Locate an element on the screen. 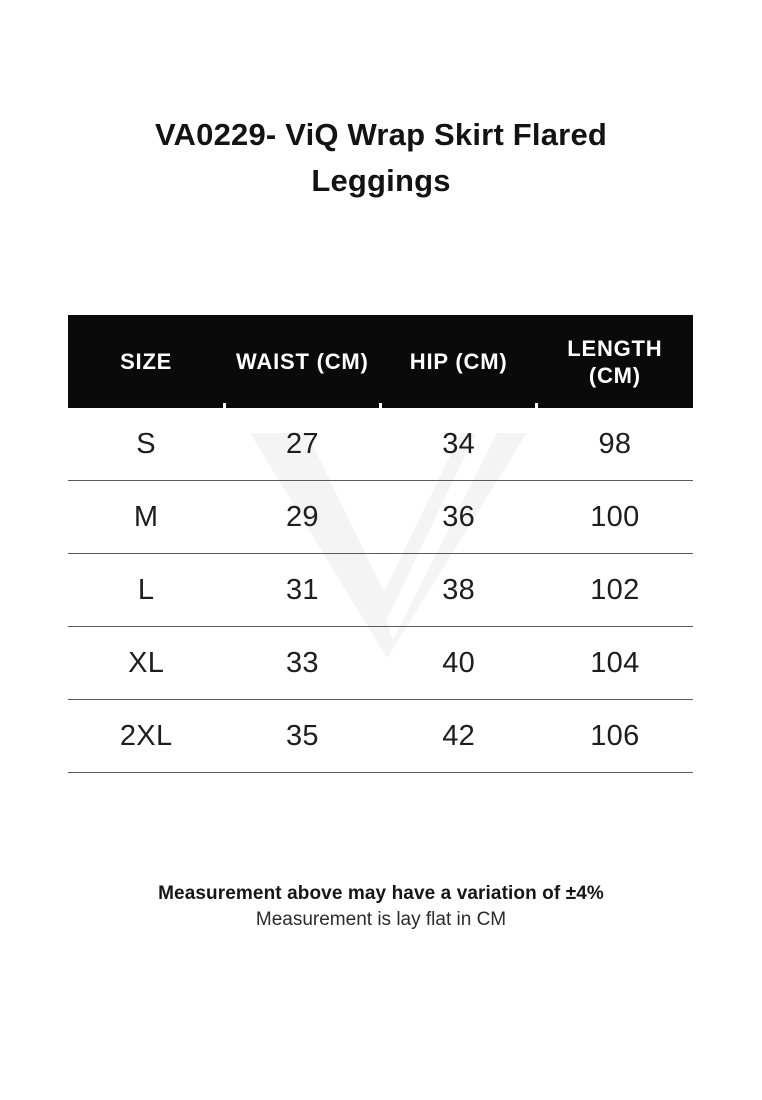 The image size is (762, 1100). header-cell-waist: WAIST (CM) is located at coordinates (302, 361).